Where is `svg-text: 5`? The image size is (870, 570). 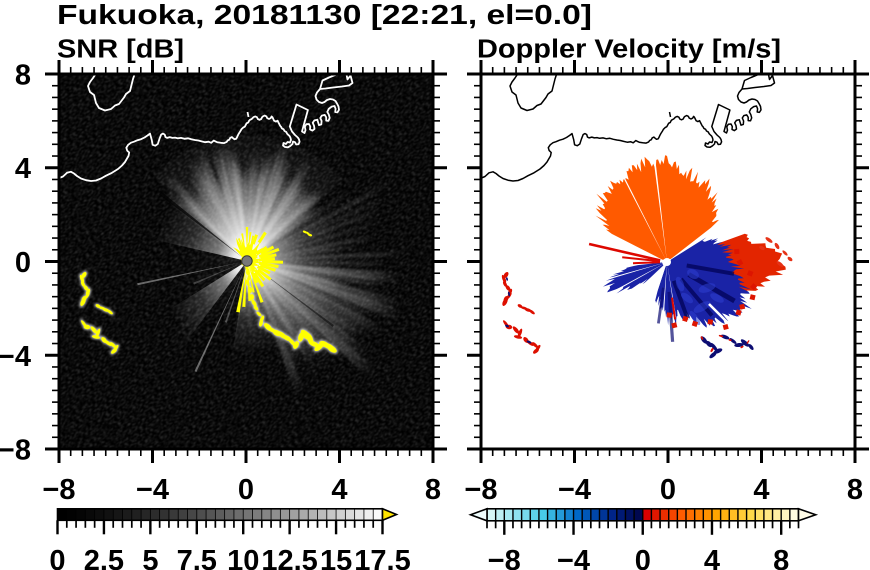 svg-text: 5 is located at coordinates (150, 557).